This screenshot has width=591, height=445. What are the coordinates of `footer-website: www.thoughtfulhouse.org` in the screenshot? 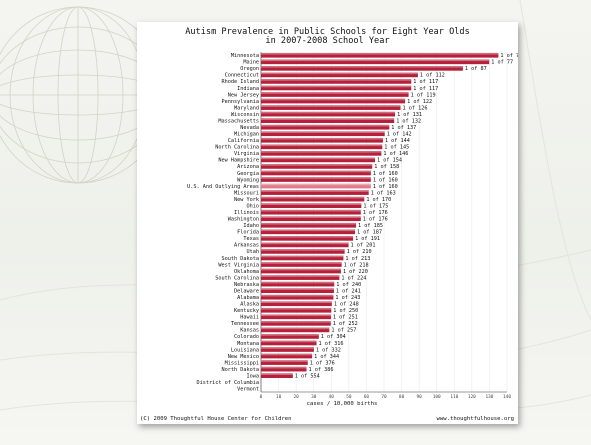 It's located at (475, 419).